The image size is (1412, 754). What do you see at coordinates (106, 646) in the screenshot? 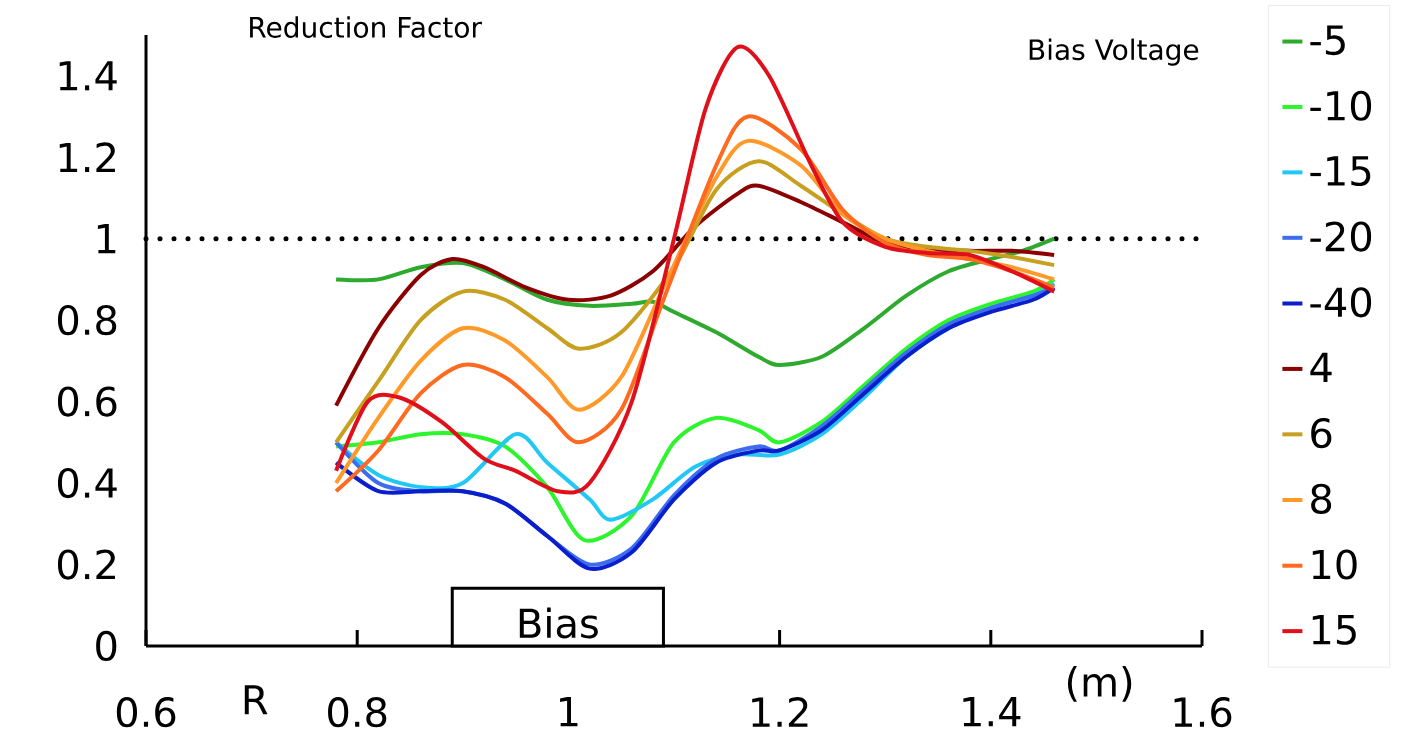
I see `y-tick-label: 0` at bounding box center [106, 646].